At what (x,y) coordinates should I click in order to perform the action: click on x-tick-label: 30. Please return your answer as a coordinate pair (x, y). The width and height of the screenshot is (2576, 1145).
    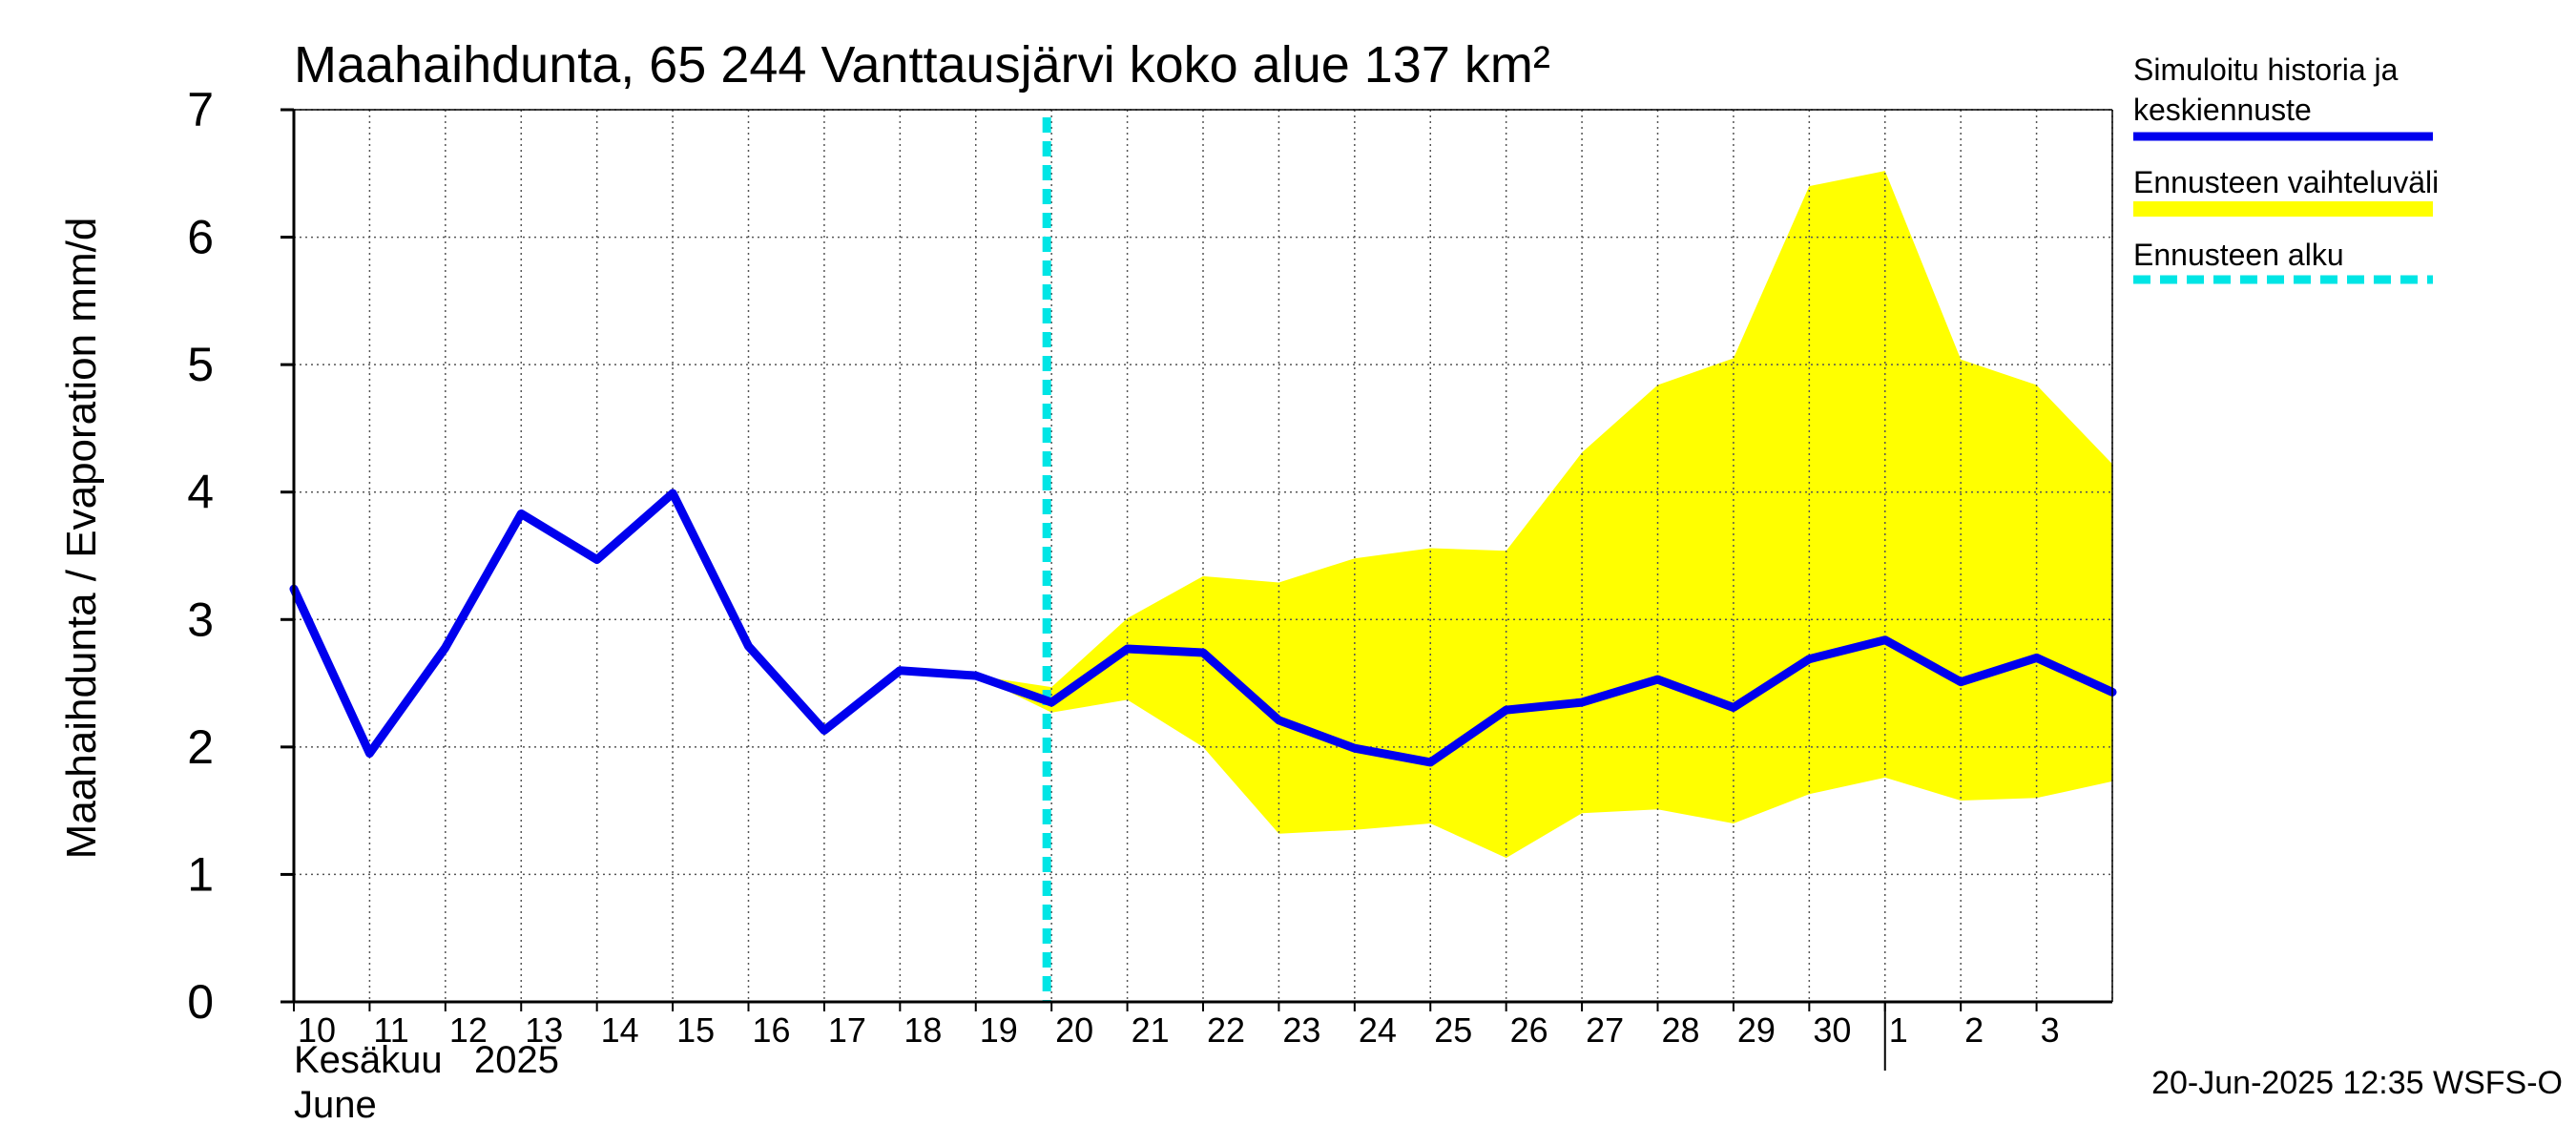
    Looking at the image, I should click on (1832, 1030).